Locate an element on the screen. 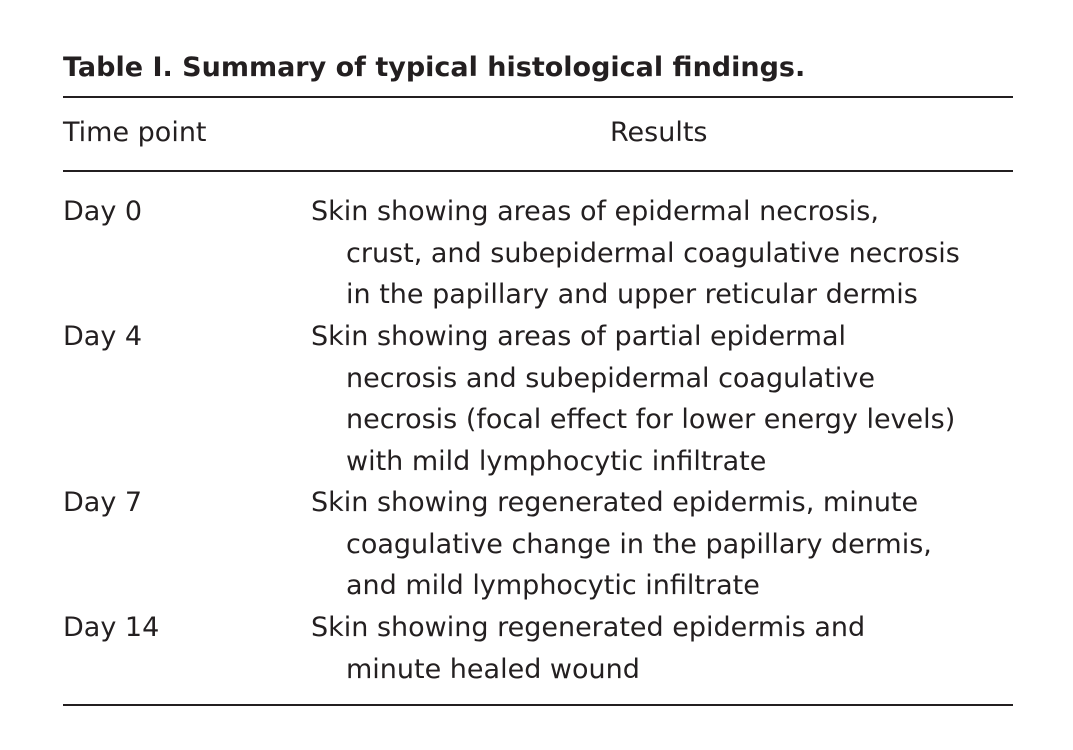  results-line: necrosis and subepidermal coagulative is located at coordinates (610, 378).